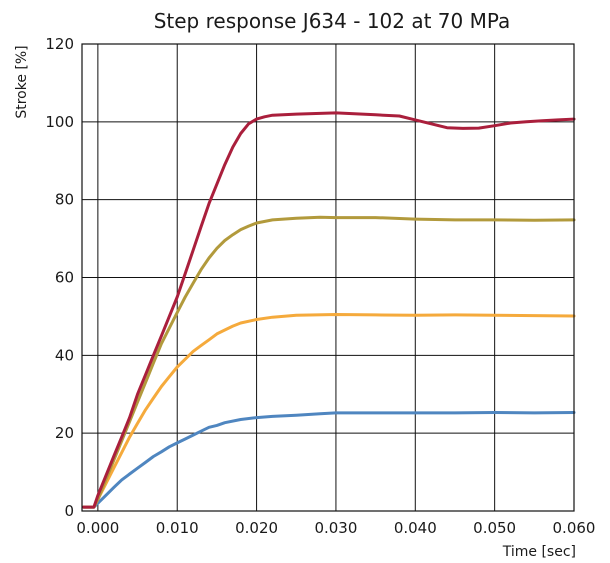  What do you see at coordinates (64, 278) in the screenshot?
I see `y-tick-label: 60` at bounding box center [64, 278].